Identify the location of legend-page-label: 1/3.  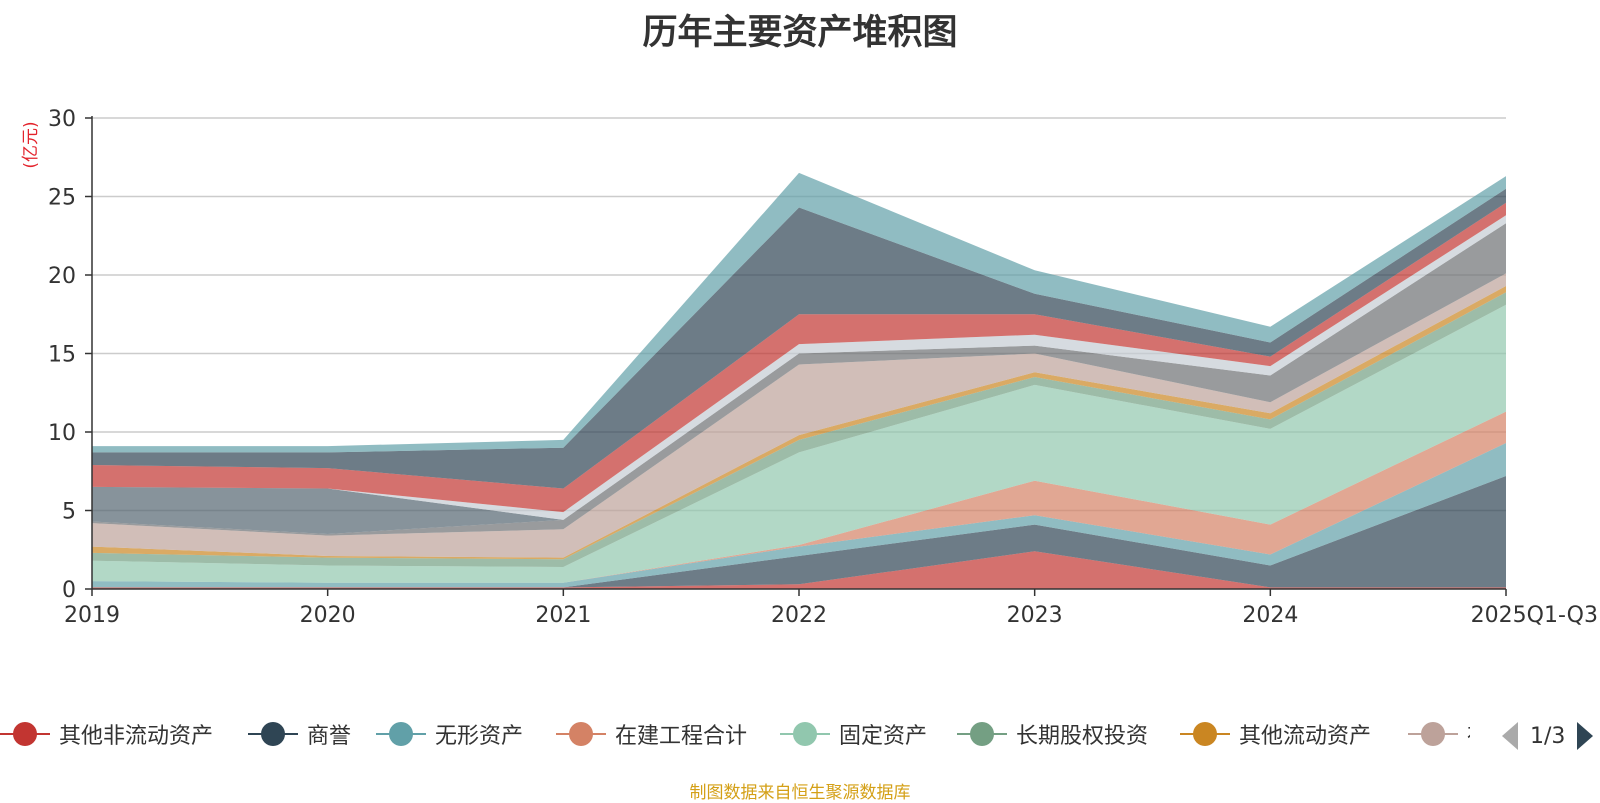
(1548, 736).